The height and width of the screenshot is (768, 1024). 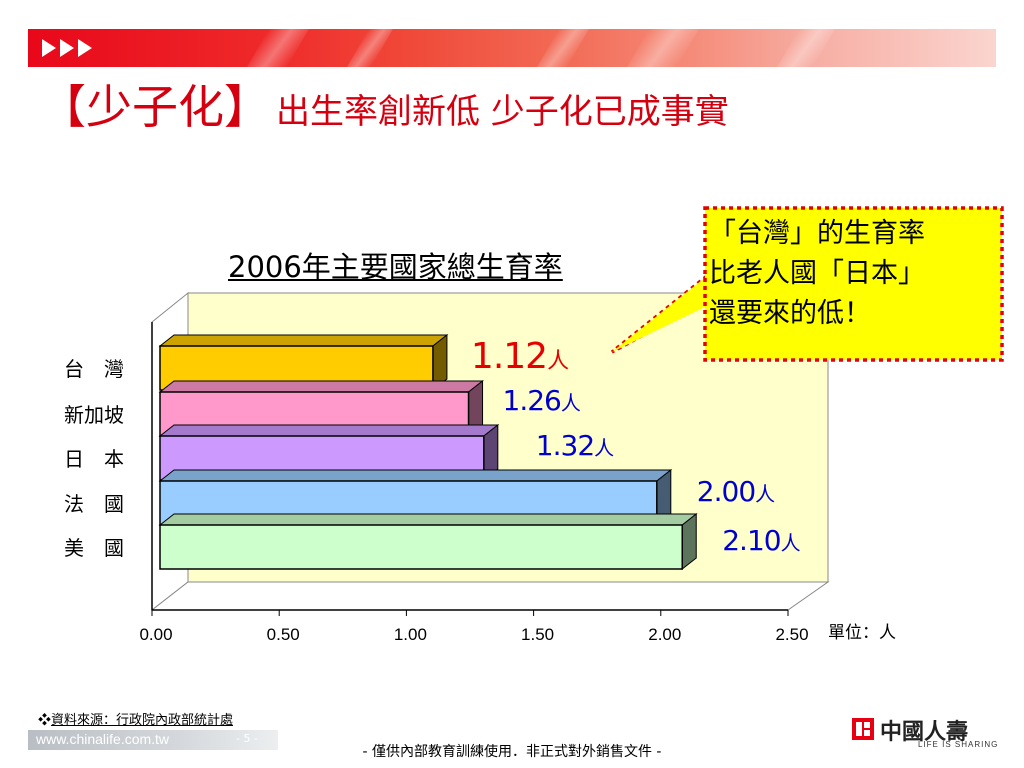 I want to click on x-tick-label: 1.50, so click(x=537, y=634).